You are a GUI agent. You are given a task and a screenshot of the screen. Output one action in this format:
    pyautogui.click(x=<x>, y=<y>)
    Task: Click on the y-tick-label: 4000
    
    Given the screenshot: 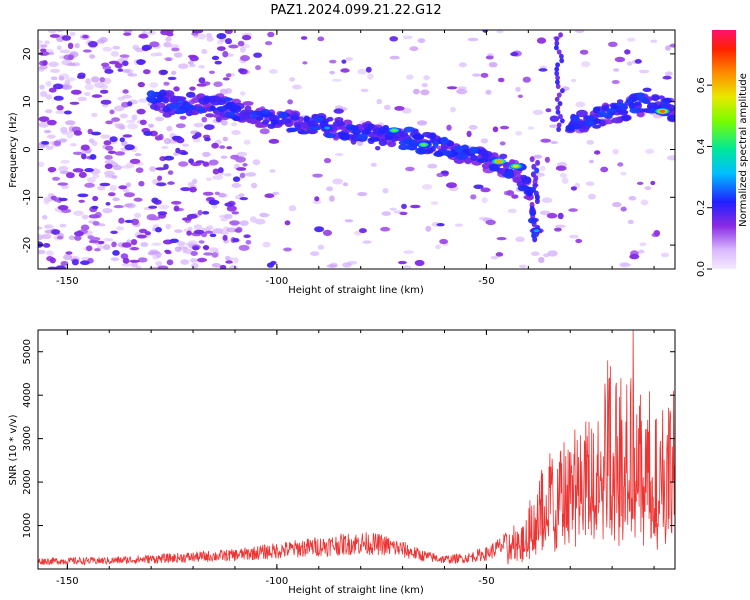 What is the action you would take?
    pyautogui.click(x=27, y=394)
    